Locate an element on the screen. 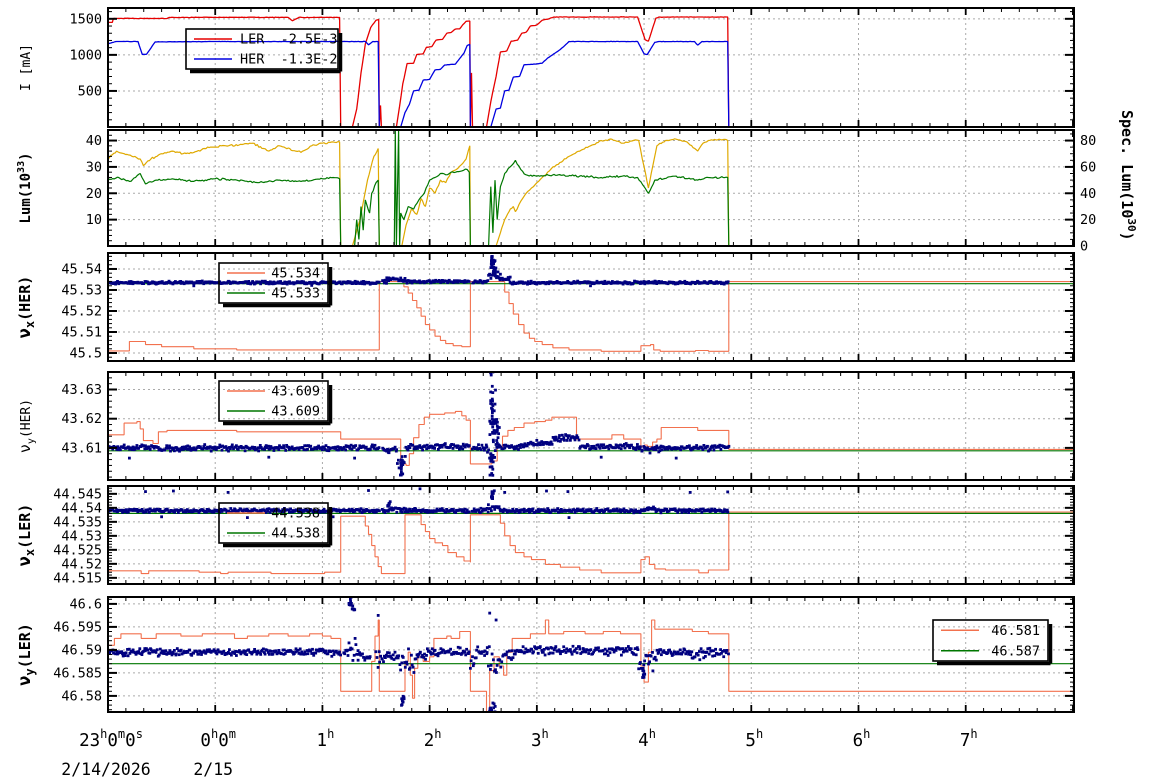 The image size is (1154, 782). y-axis-title-nux-HER: νx(HER) is located at coordinates (26, 307).